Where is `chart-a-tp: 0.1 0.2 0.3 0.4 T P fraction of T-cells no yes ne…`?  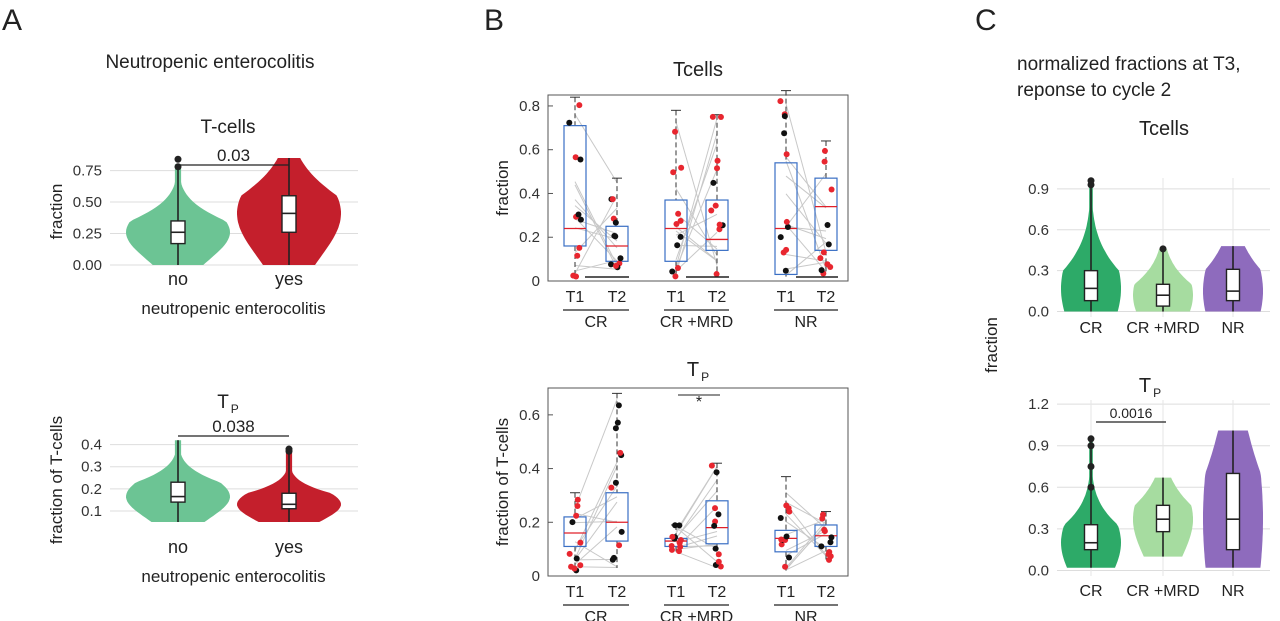
chart-a-tp: 0.1 0.2 0.3 0.4 T P fraction of T-cells no yes ne… is located at coordinates (202, 489).